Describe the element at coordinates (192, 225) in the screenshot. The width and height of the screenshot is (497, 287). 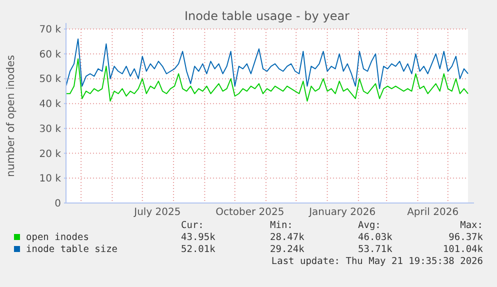
I see `text: Cur:` at that location.